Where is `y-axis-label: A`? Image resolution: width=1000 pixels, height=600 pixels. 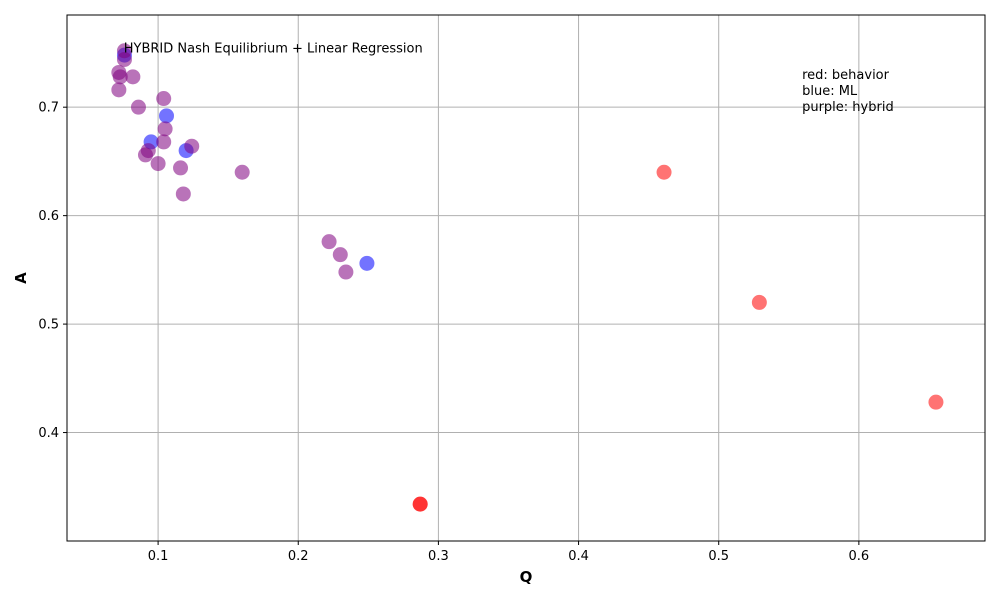
y-axis-label: A is located at coordinates (21, 278).